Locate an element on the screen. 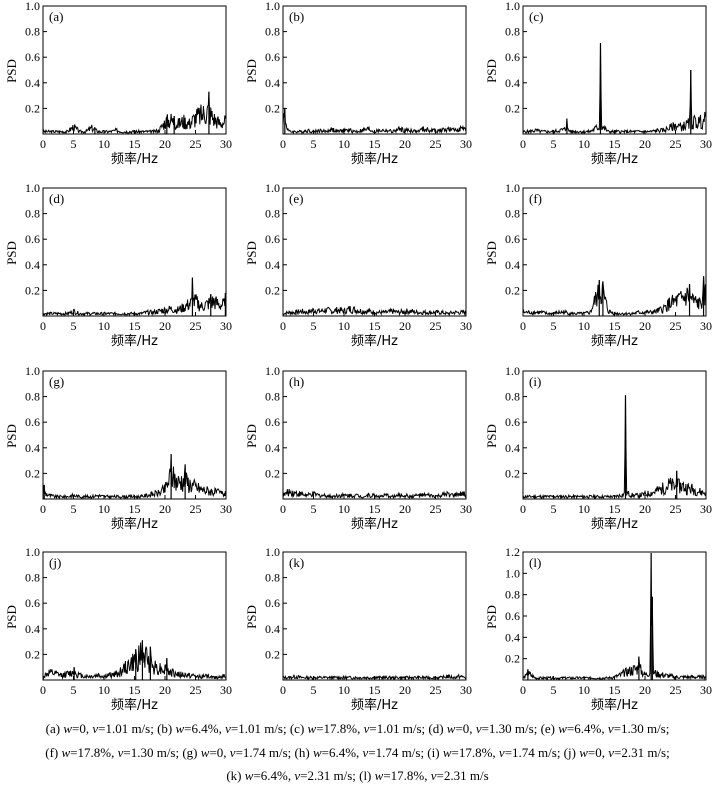 The height and width of the screenshot is (789, 715). y-tick-label: 1.0 is located at coordinates (512, 6).